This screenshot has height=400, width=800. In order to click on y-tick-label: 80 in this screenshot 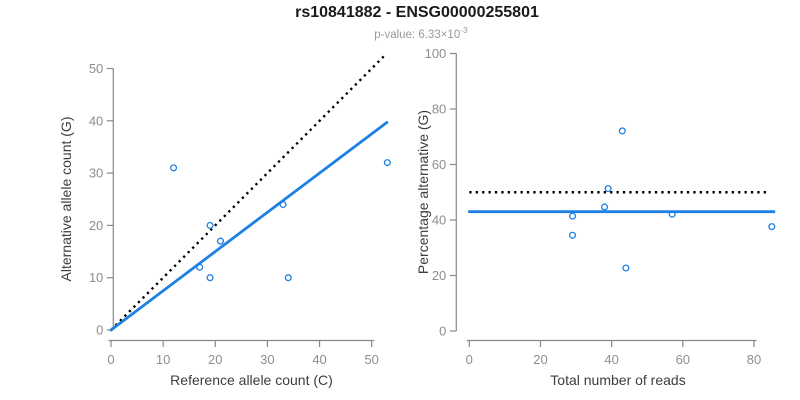, I will do `click(439, 109)`.